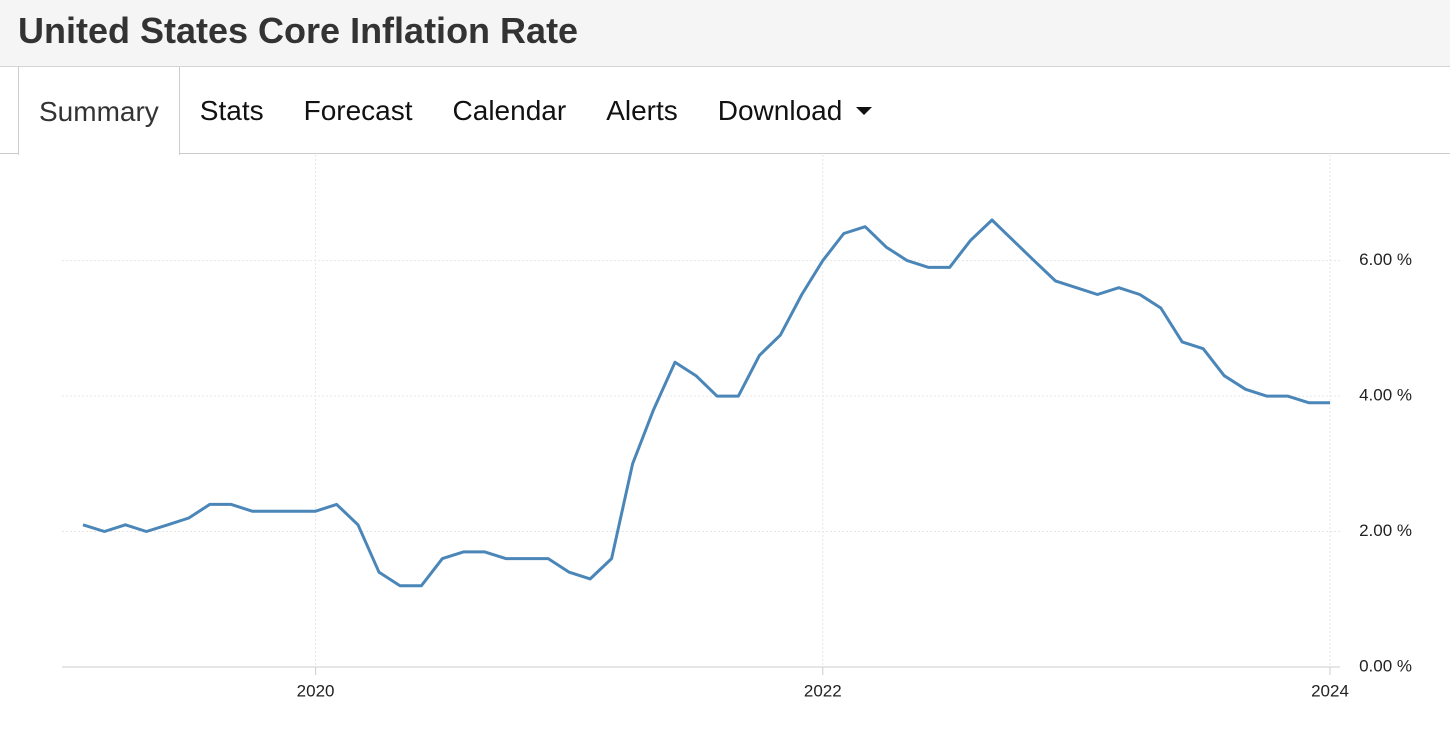 The height and width of the screenshot is (730, 1450). What do you see at coordinates (1385, 530) in the screenshot?
I see `y-tick-label: 2.00 %` at bounding box center [1385, 530].